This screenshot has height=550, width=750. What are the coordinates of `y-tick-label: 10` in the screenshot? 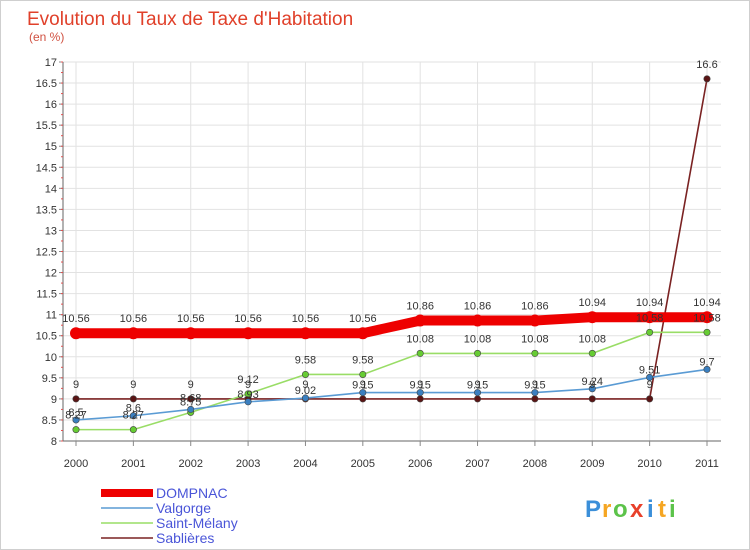 It's located at (51, 358).